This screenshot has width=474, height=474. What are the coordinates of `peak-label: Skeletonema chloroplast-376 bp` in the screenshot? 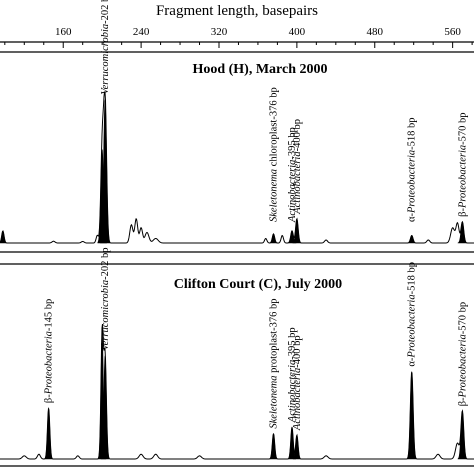 It's located at (274, 154).